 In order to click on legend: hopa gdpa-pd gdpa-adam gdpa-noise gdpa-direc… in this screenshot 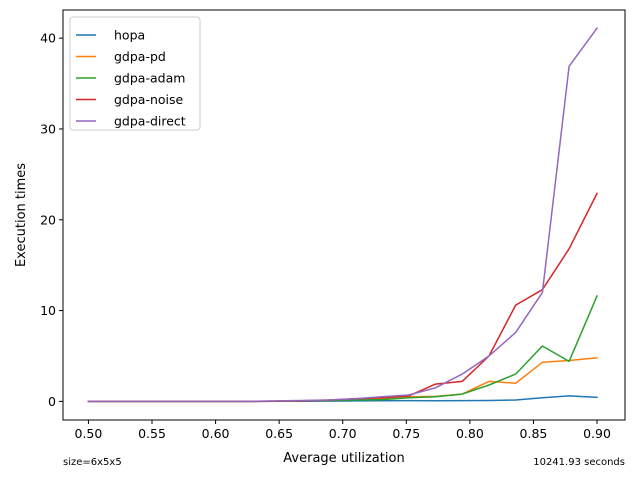, I will do `click(135, 73)`.